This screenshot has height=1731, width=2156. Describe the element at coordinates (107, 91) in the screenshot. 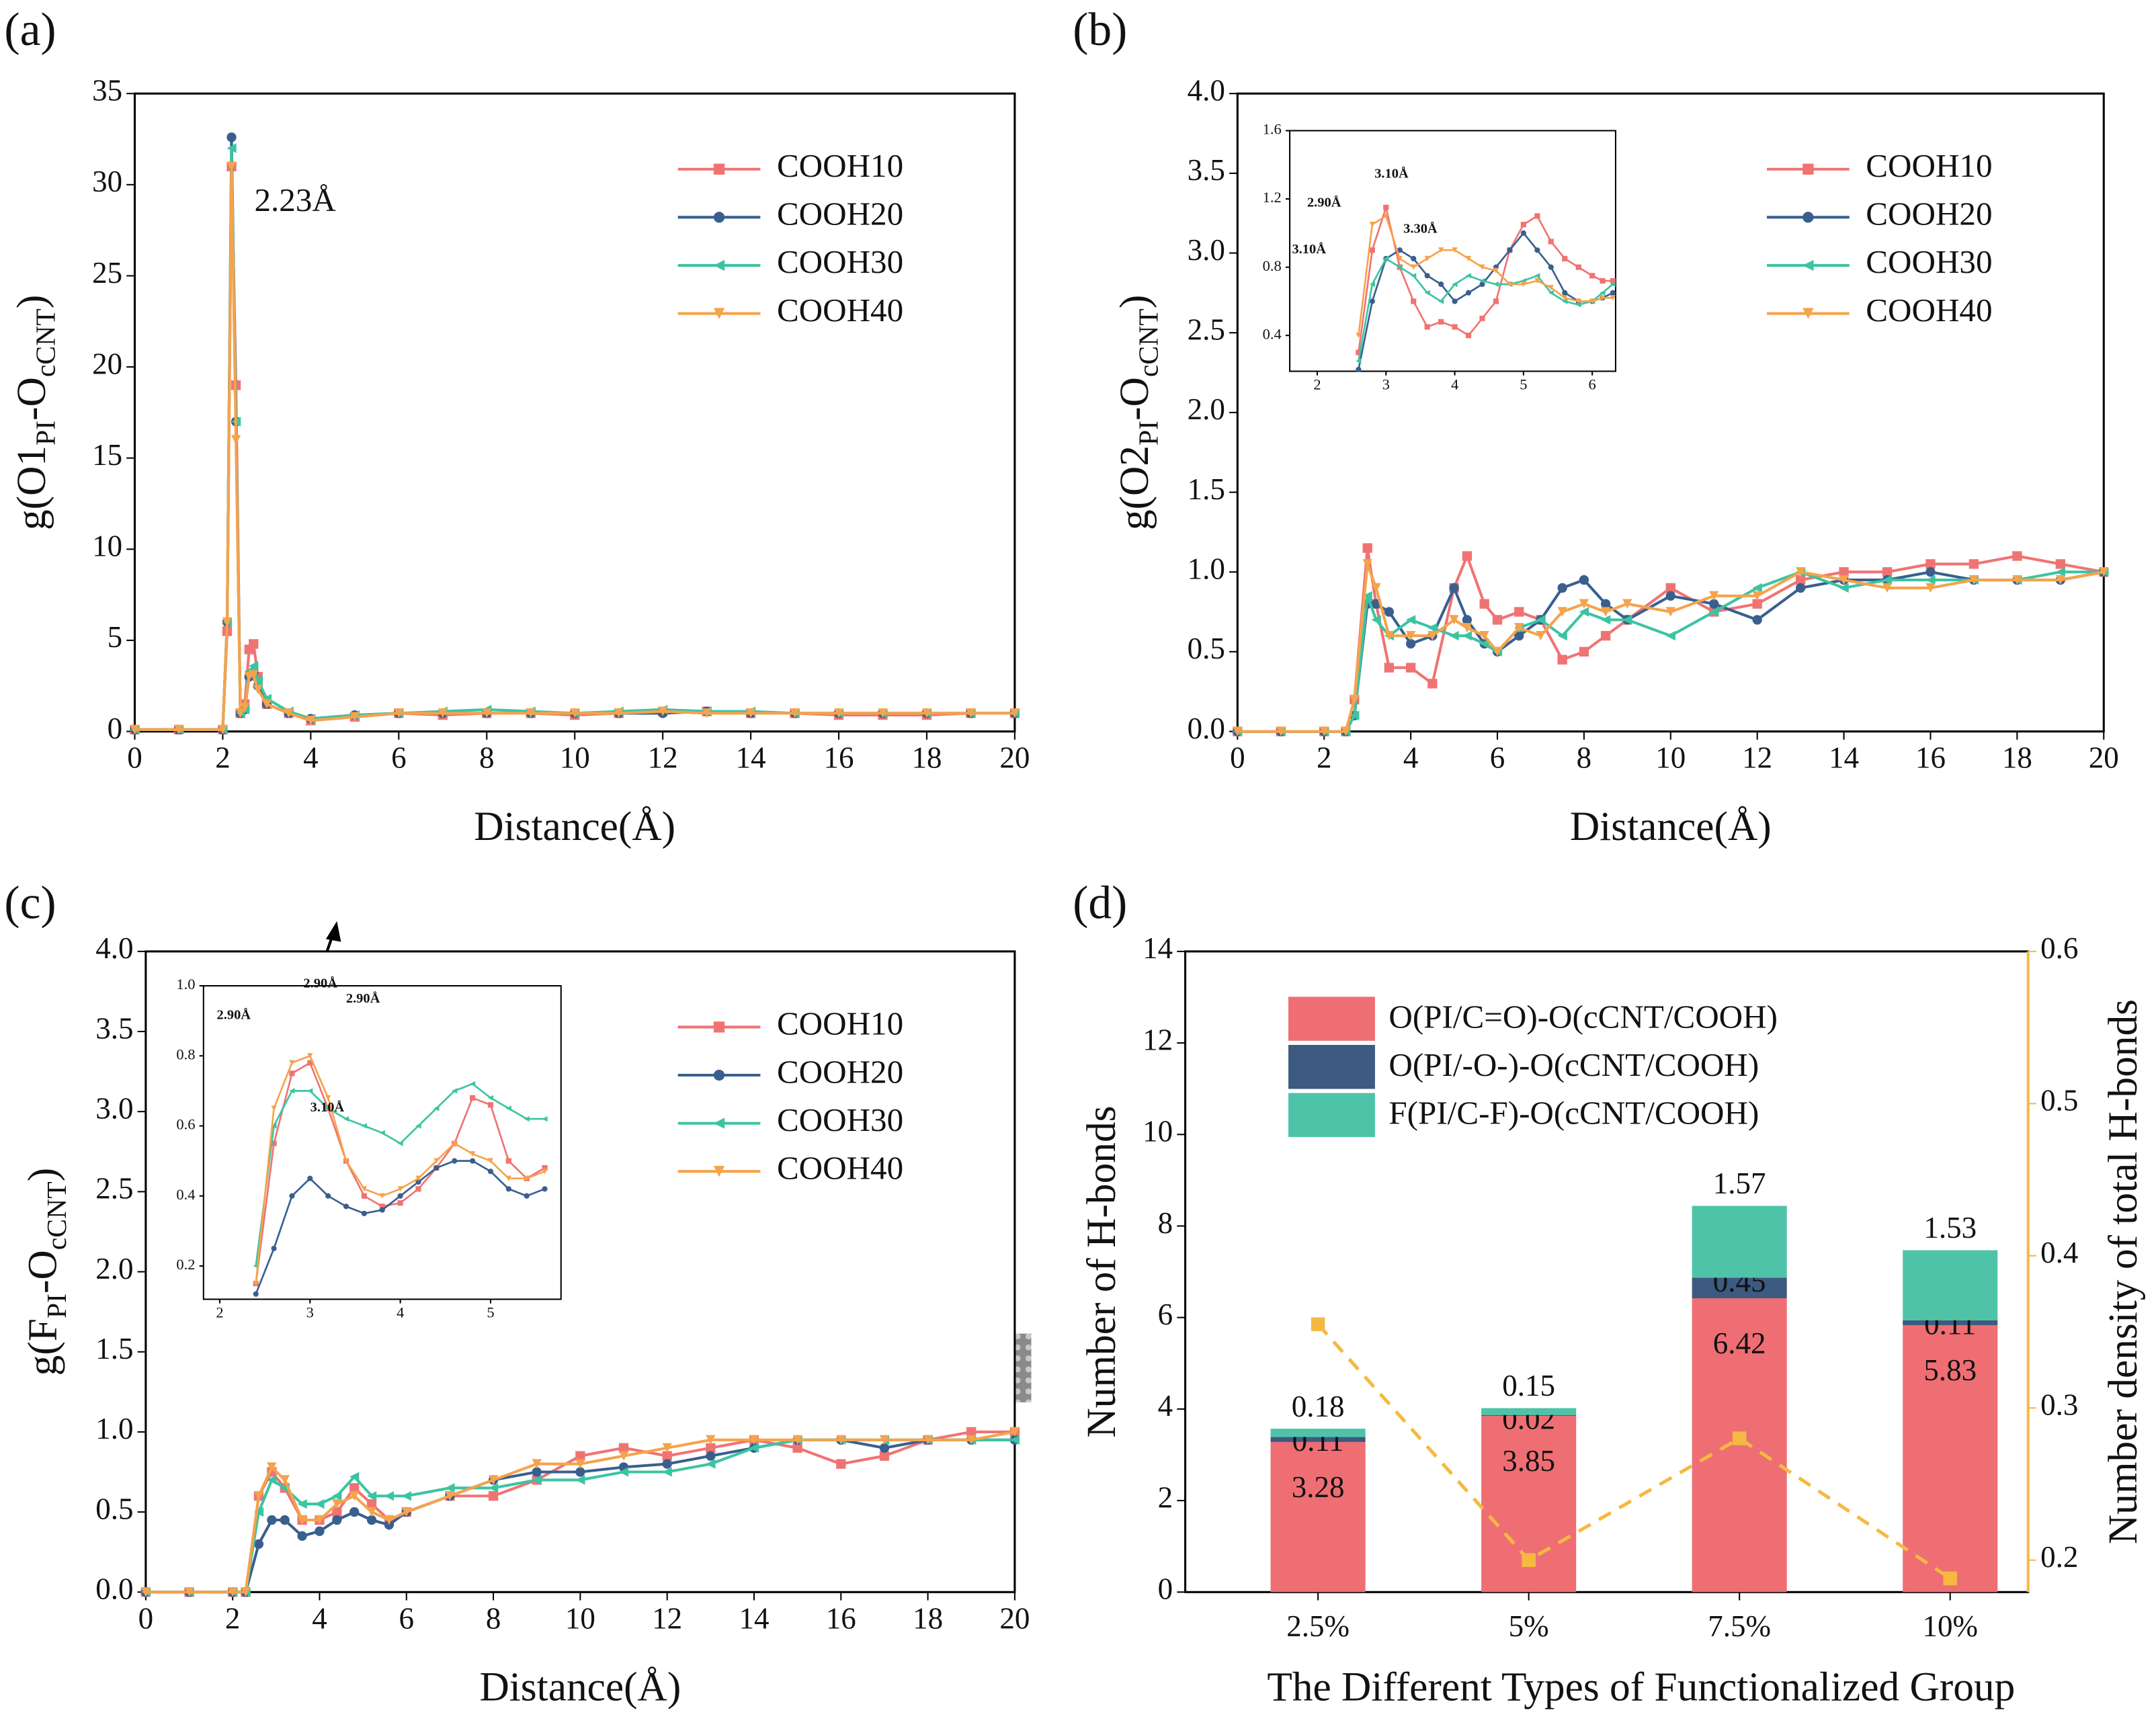

I see `y-tick-label: 35` at that location.